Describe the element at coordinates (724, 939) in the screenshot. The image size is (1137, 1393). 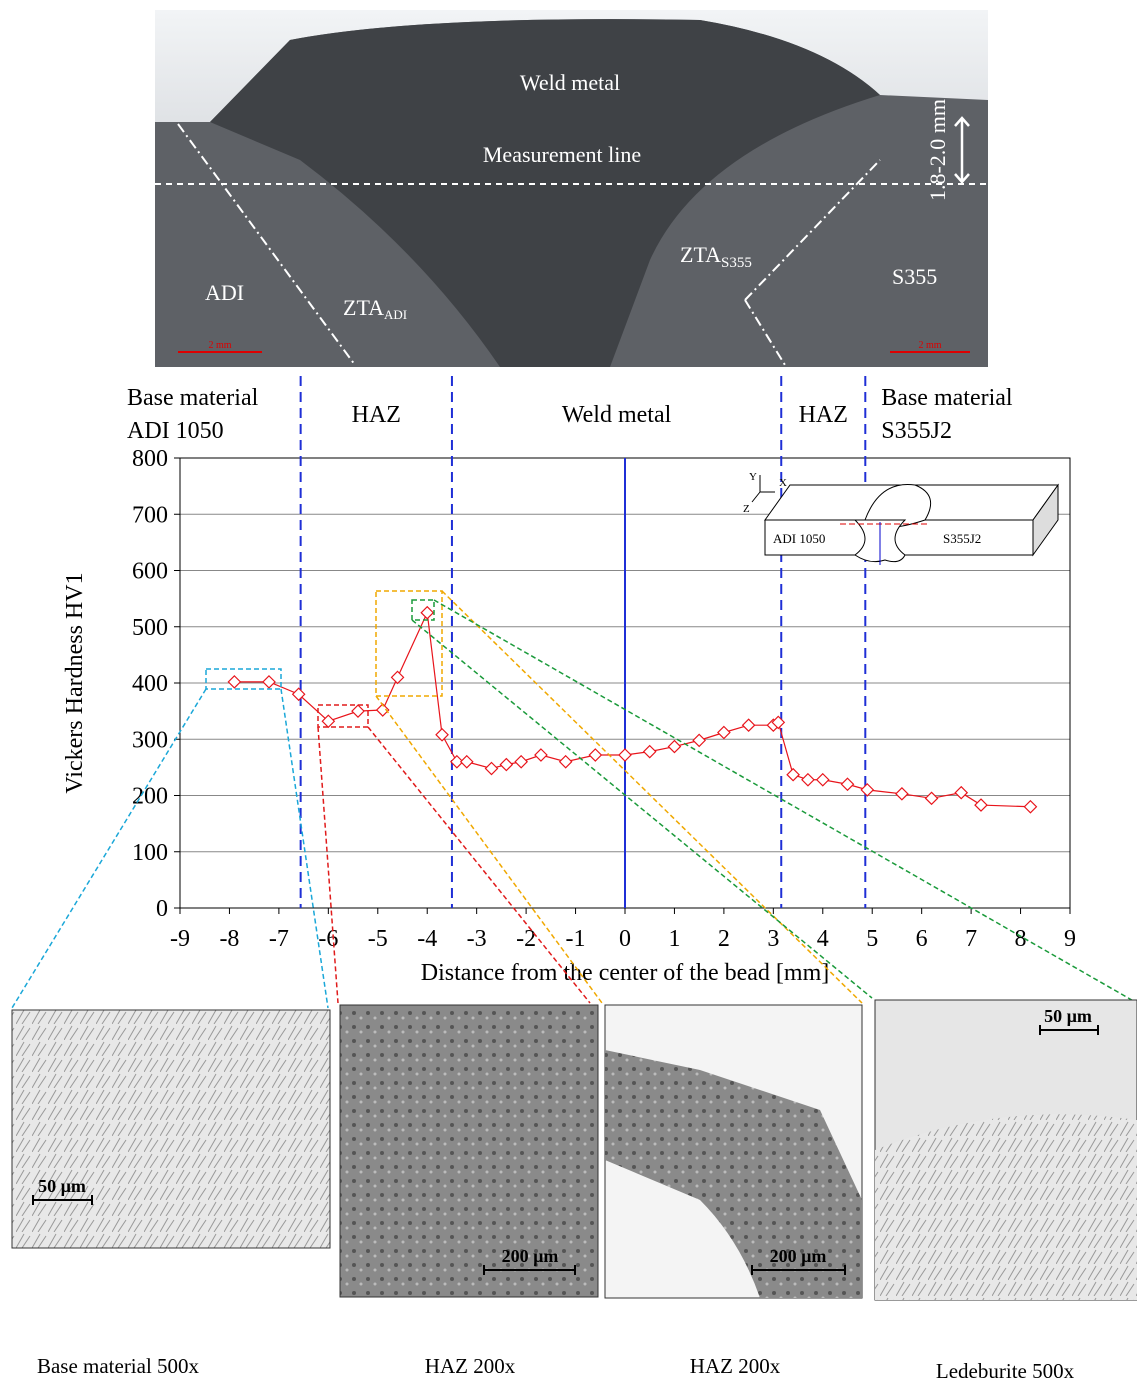
I see `x-tick-label: 2` at that location.